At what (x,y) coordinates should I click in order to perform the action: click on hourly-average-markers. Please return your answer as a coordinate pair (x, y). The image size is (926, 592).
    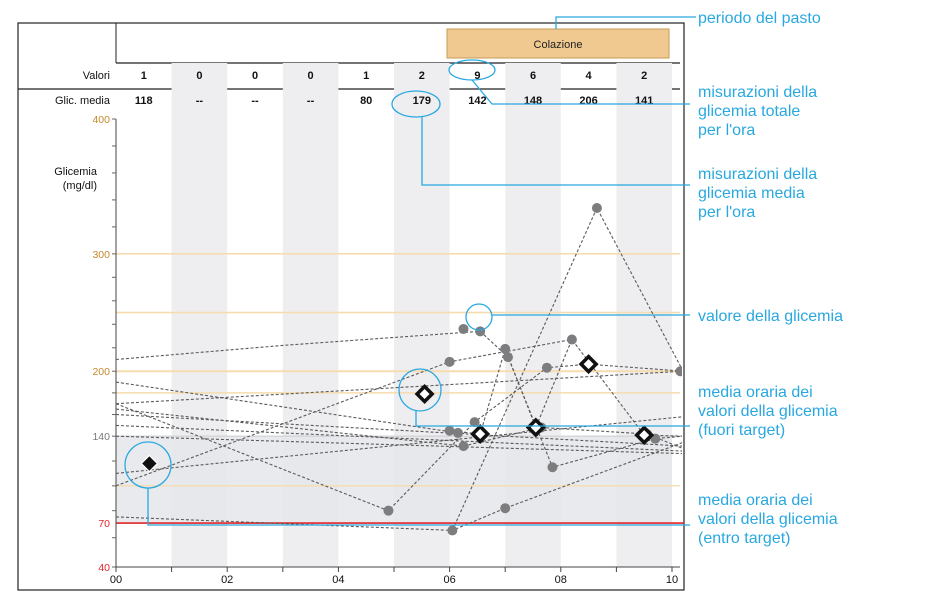
    Looking at the image, I should click on (397, 413).